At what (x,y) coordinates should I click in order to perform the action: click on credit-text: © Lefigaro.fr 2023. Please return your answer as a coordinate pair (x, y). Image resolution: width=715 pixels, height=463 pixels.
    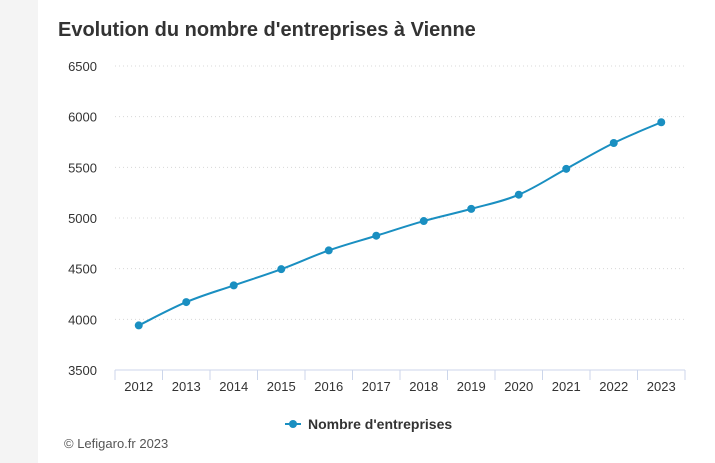
    Looking at the image, I should click on (116, 443).